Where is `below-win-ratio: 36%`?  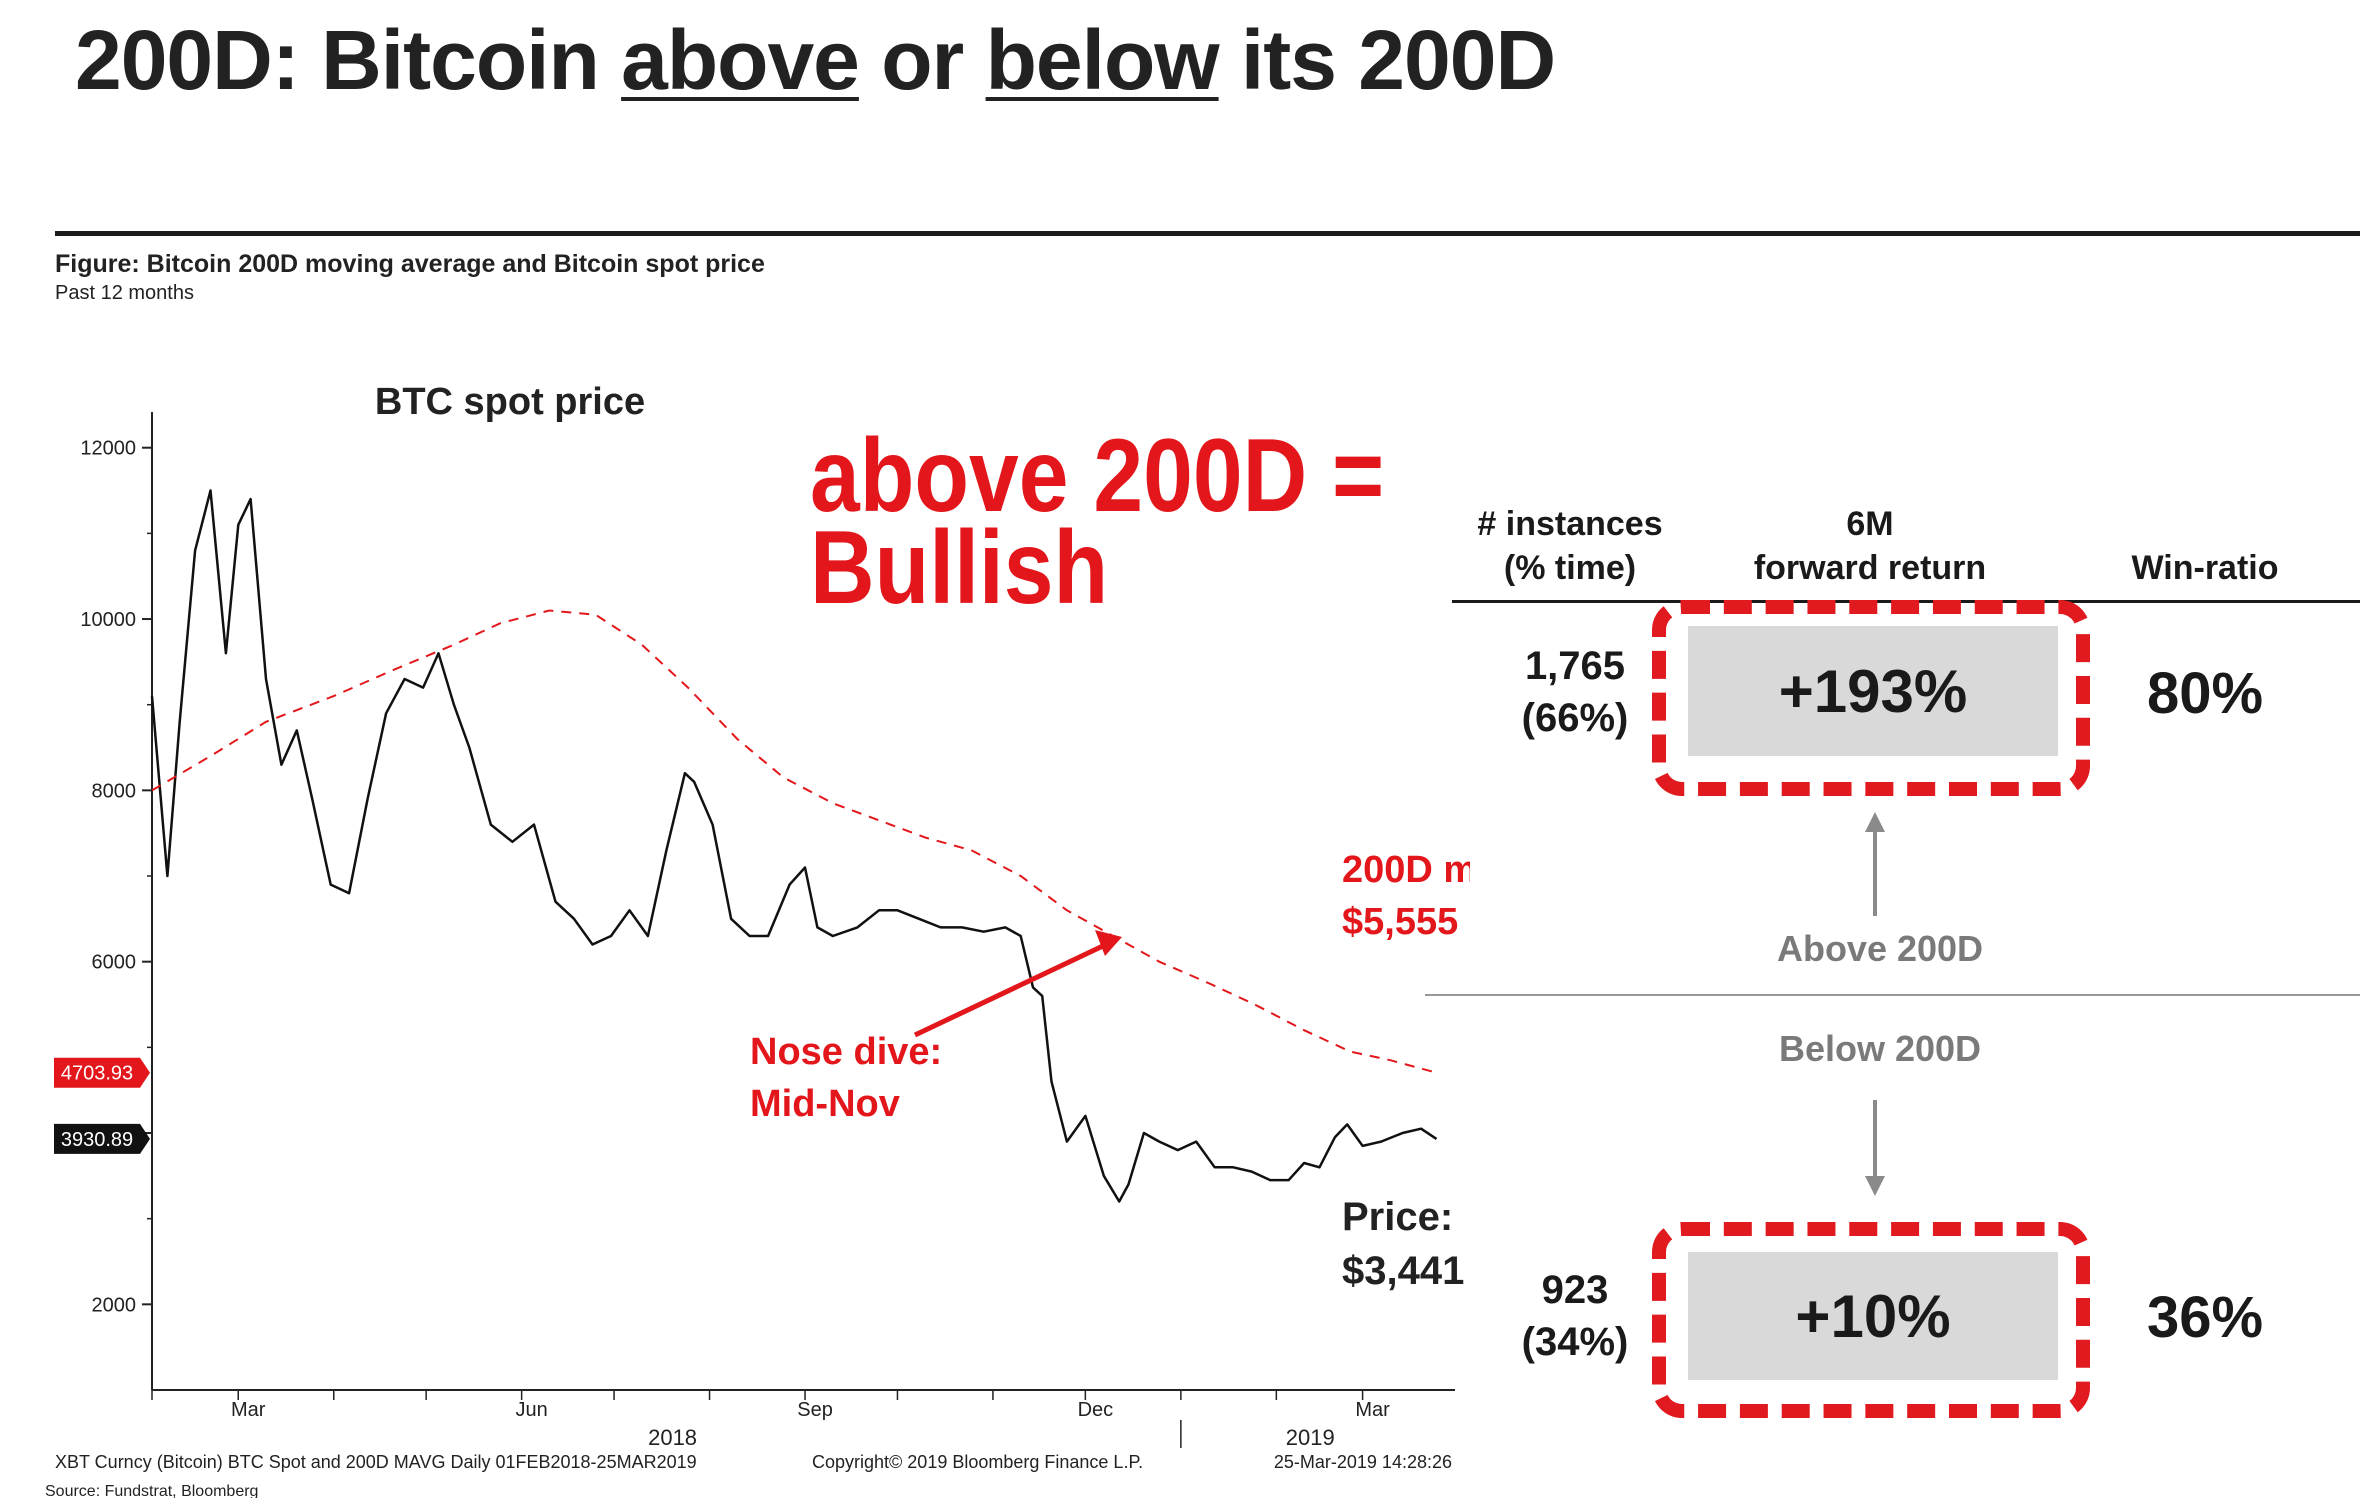 below-win-ratio: 36% is located at coordinates (2205, 1317).